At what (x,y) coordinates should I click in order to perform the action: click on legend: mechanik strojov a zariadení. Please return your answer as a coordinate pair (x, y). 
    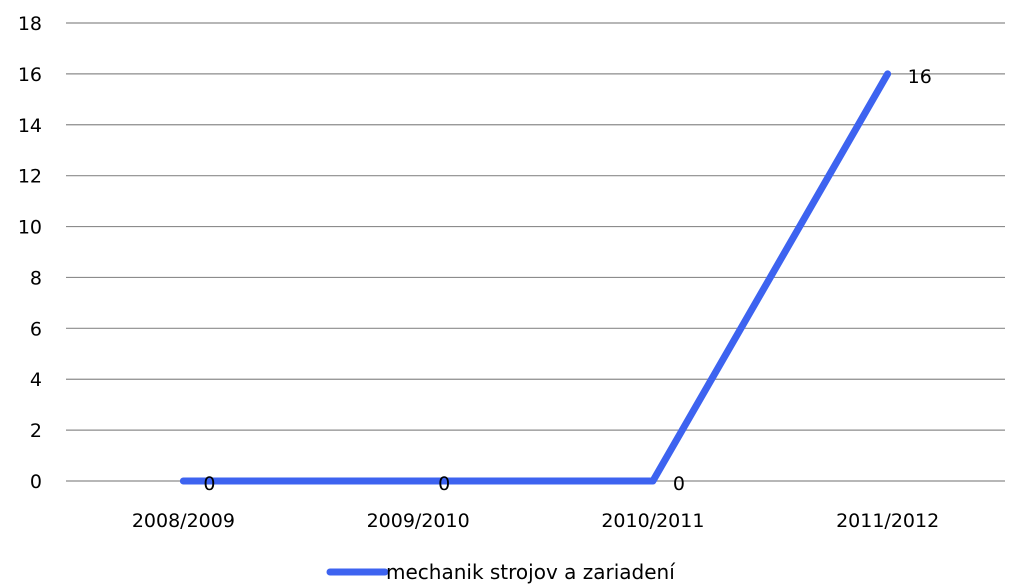
    Looking at the image, I should click on (501, 572).